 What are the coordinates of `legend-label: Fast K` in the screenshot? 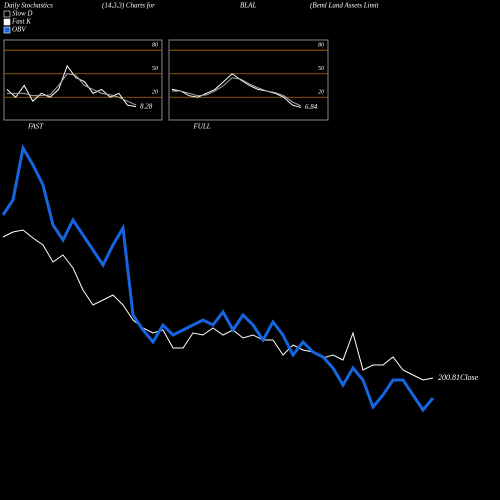 It's located at (21, 22).